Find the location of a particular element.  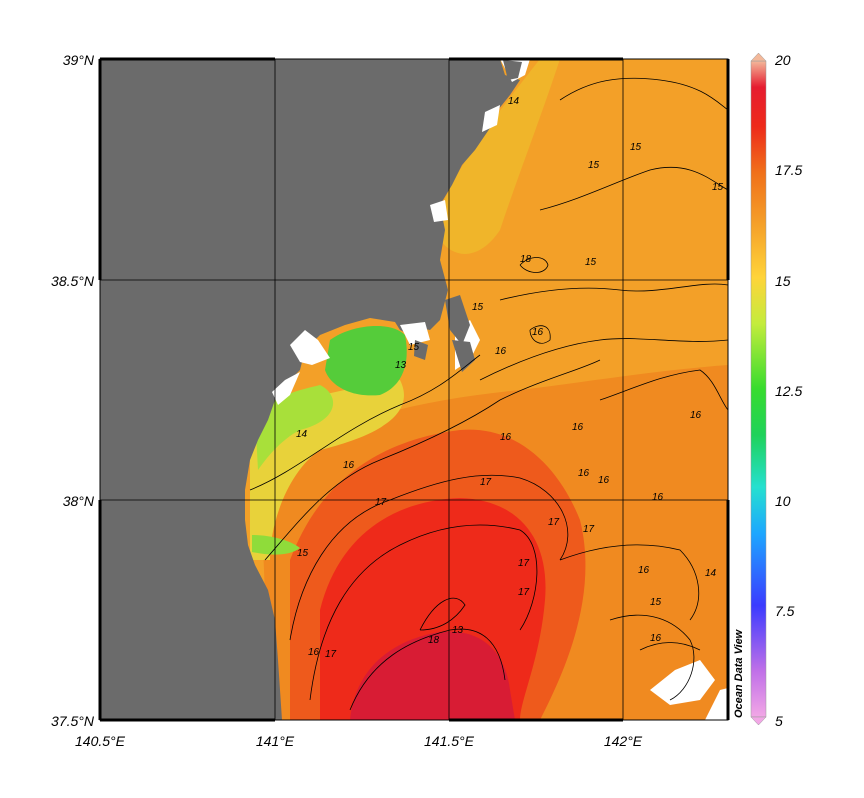

lon-tick-label: 140.5°E is located at coordinates (100, 741).